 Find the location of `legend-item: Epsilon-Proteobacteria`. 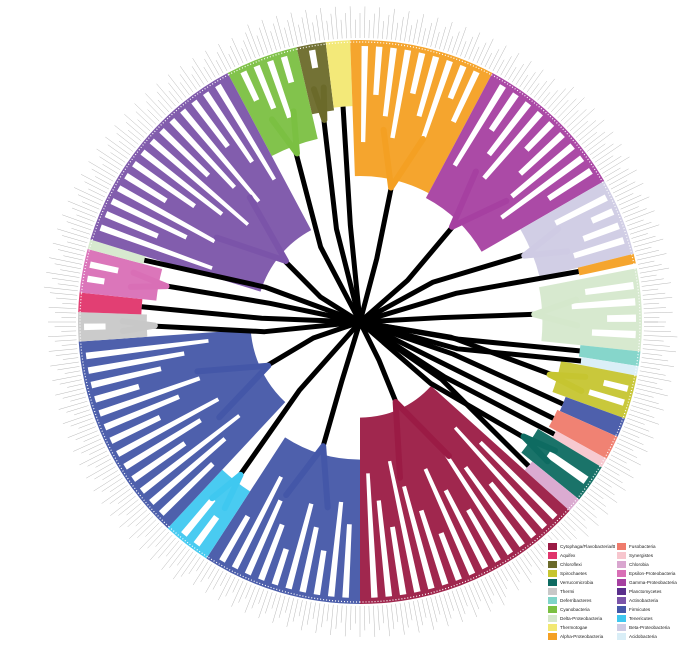

legend-item: Epsilon-Proteobacteria is located at coordinates (650, 573).